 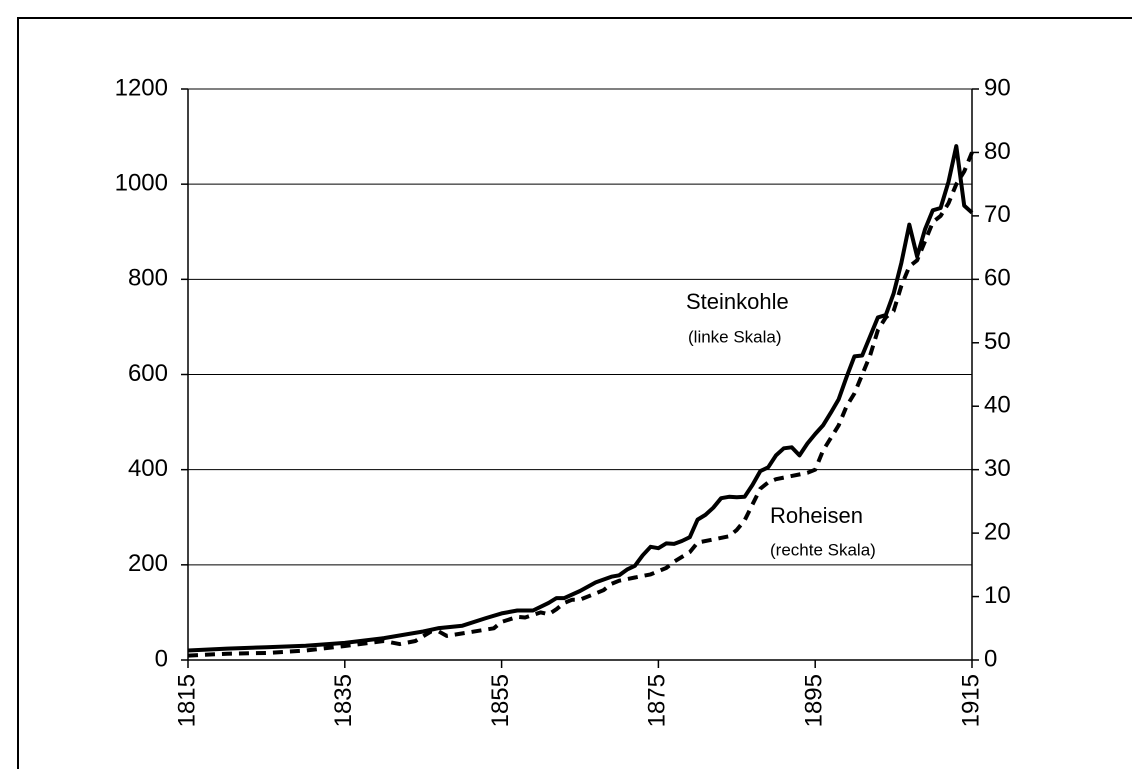 What do you see at coordinates (997, 214) in the screenshot?
I see `y2-tick-label: 70` at bounding box center [997, 214].